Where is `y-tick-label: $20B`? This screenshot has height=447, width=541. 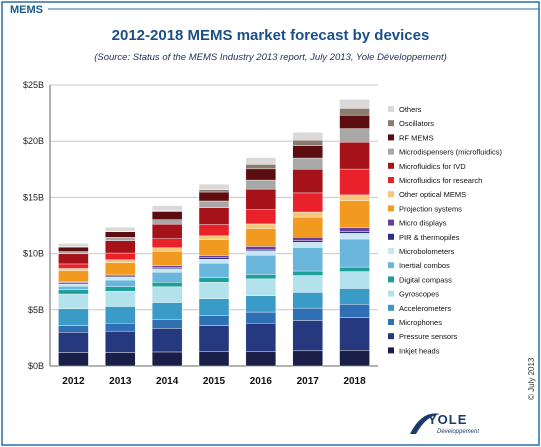 y-tick-label: $20B is located at coordinates (33, 141).